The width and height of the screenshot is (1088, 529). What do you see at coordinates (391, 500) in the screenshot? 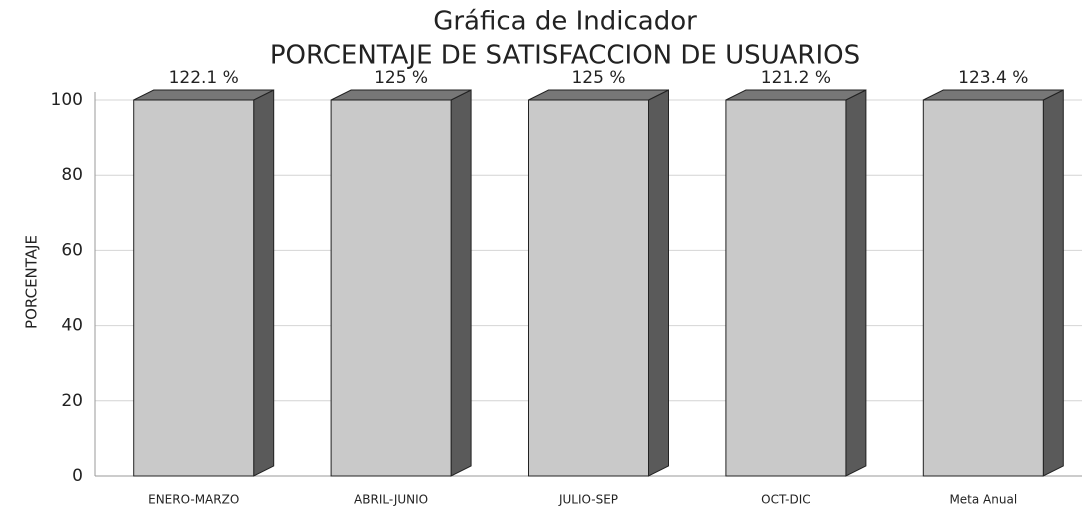
I see `x-tick-label: ABRIL-JUNIO` at bounding box center [391, 500].